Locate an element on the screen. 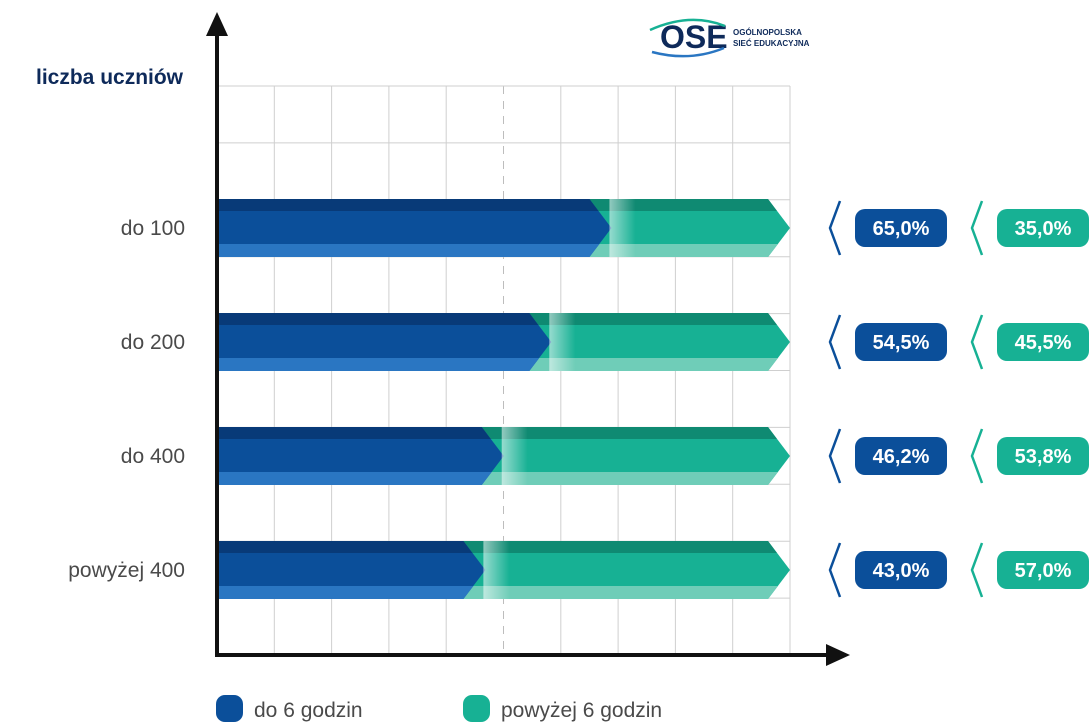  value-label-series-2: 35,0% is located at coordinates (1043, 229).